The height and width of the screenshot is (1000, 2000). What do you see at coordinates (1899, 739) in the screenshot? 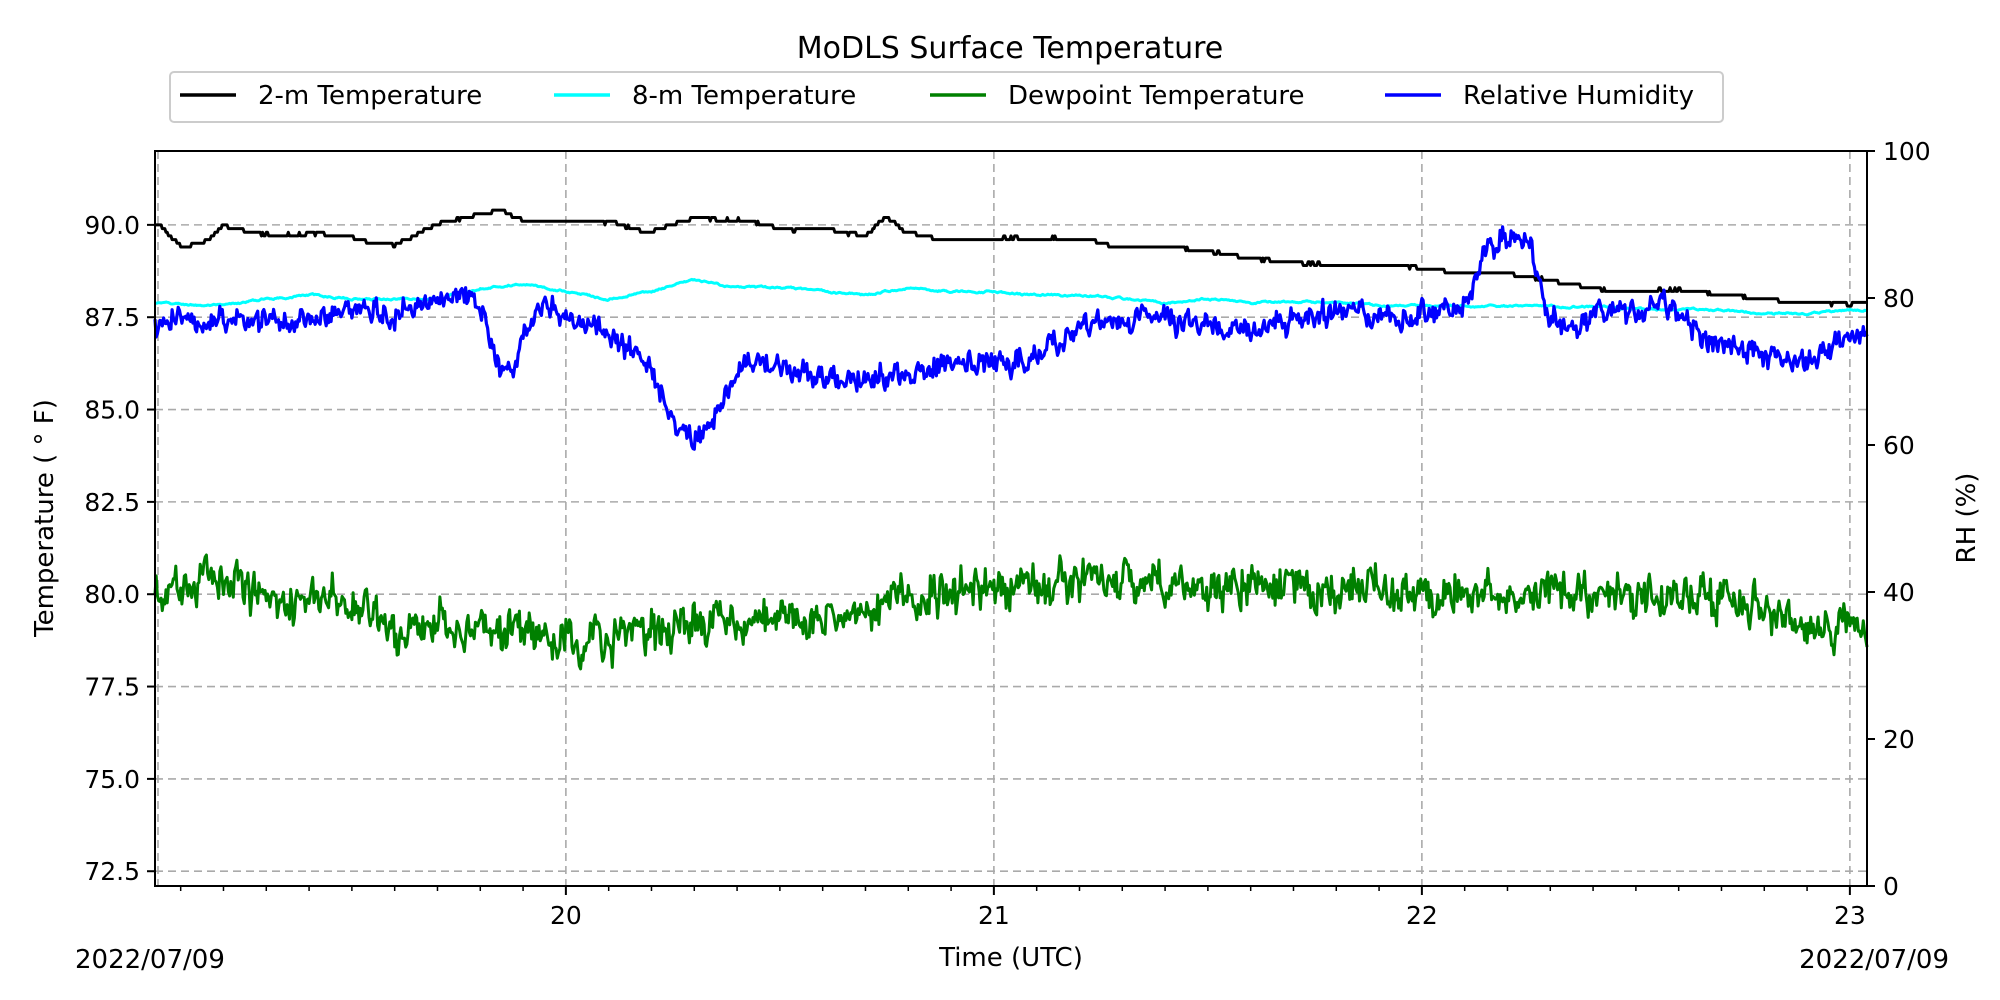
I see `y2-tick-label-20: 20` at bounding box center [1899, 739].